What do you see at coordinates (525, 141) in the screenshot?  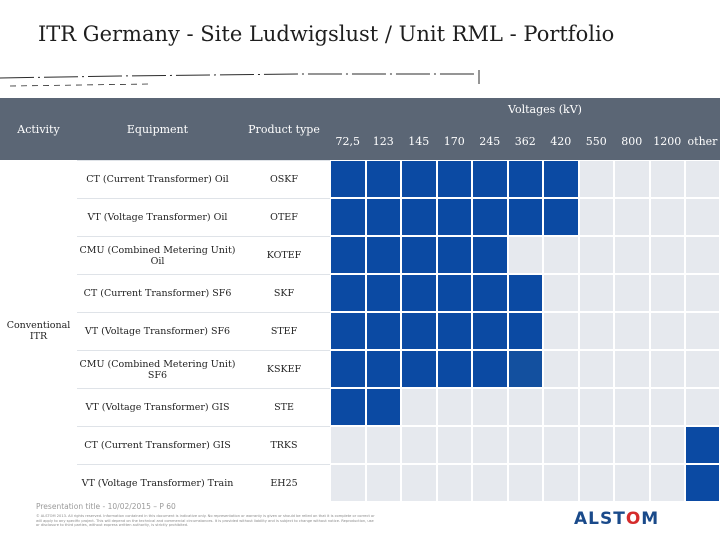 I see `voltage-column-5: 362` at bounding box center [525, 141].